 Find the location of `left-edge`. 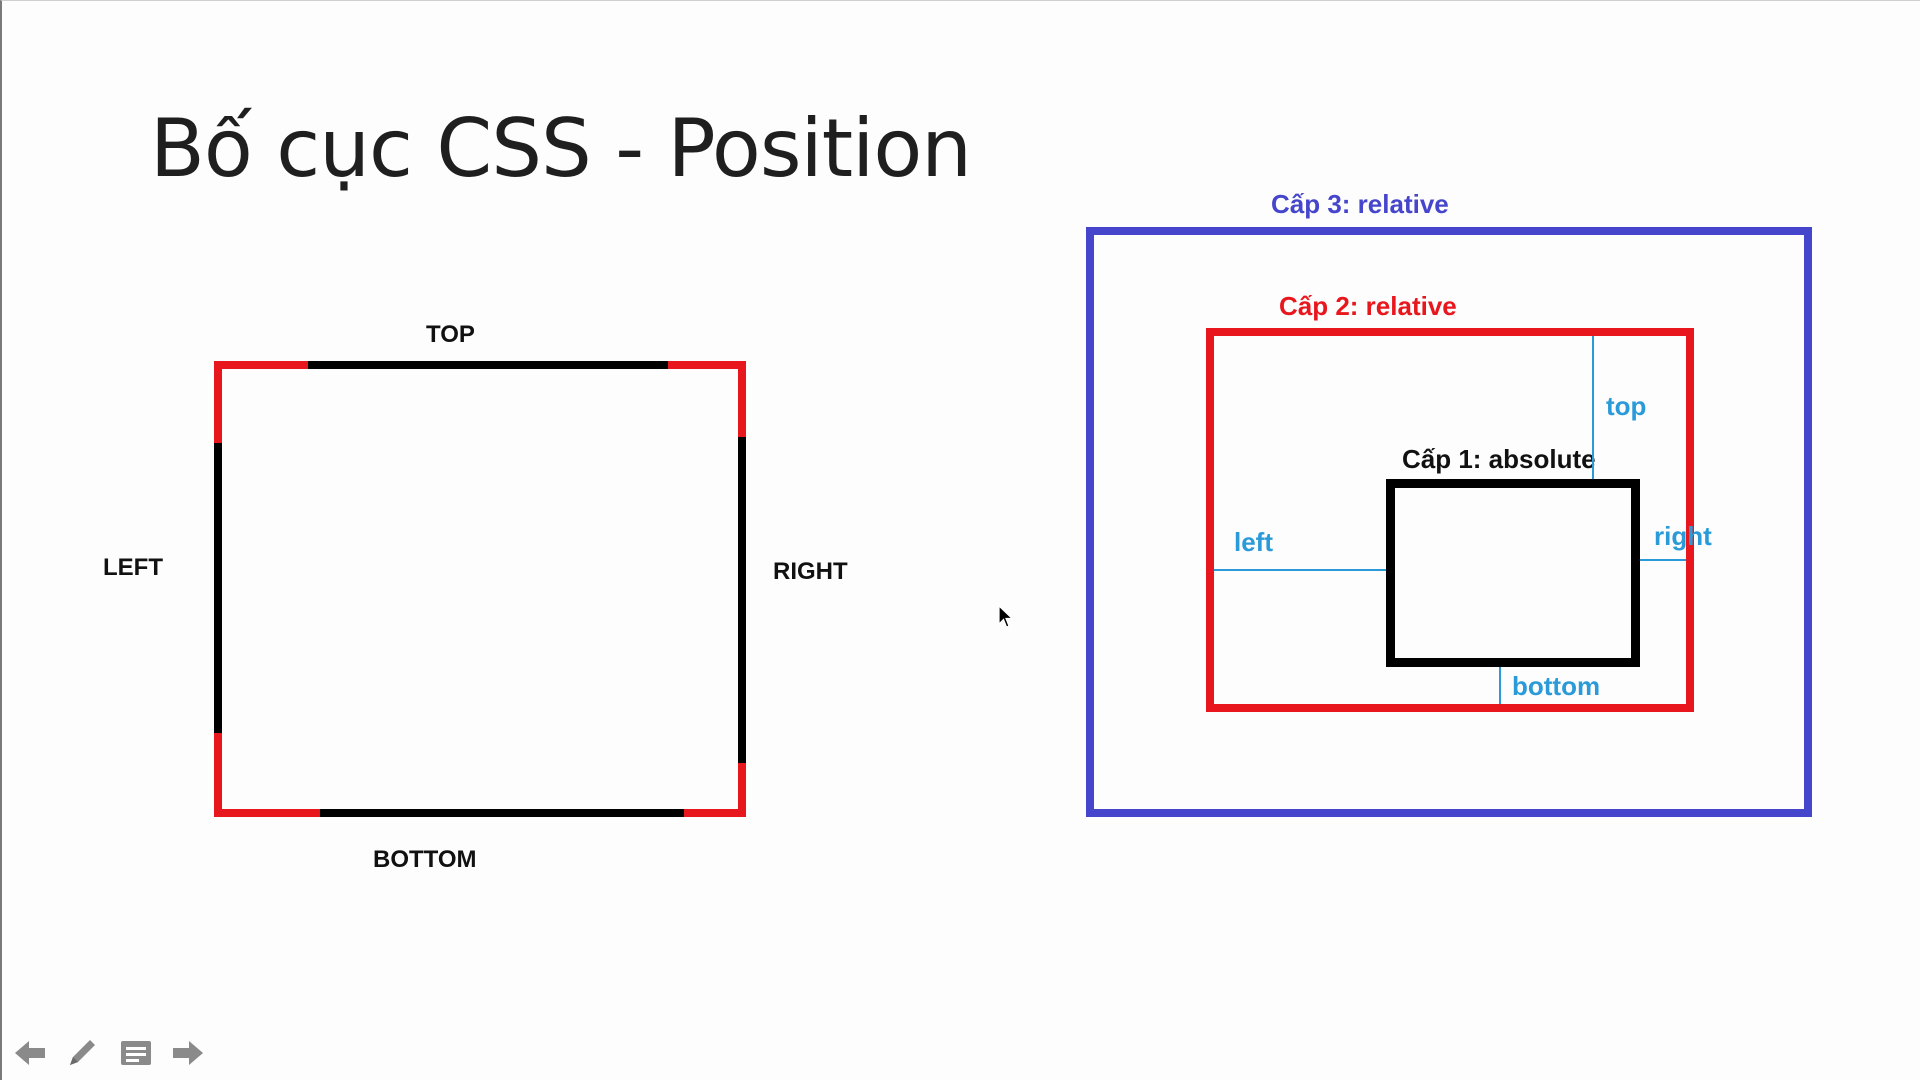

left-edge is located at coordinates (218, 588).